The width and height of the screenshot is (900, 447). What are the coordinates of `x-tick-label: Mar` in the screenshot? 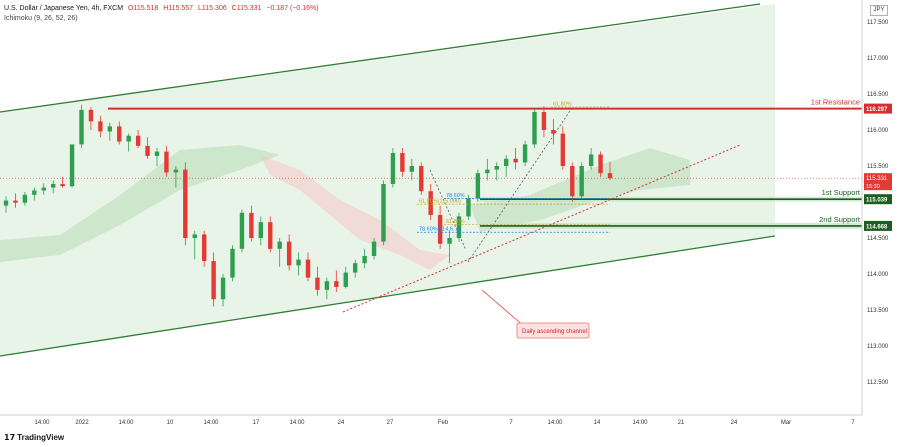 It's located at (786, 423).